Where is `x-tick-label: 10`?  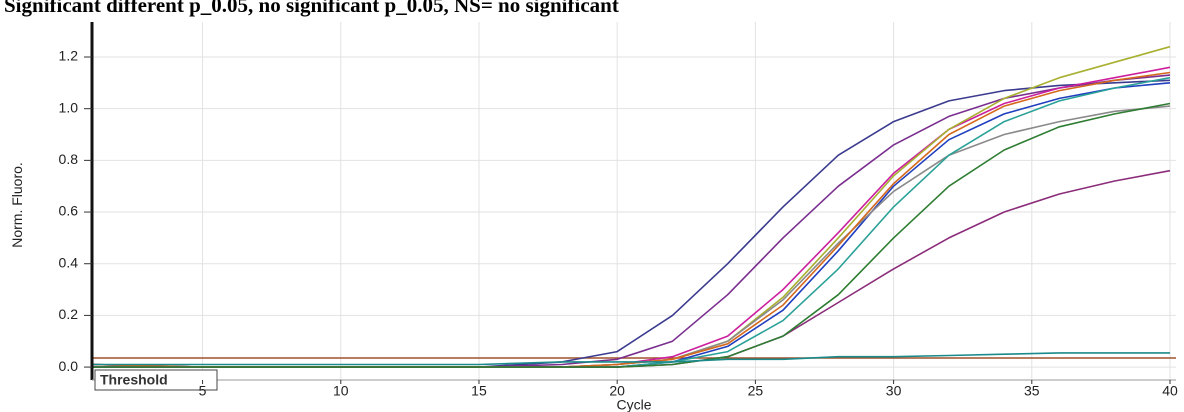 x-tick-label: 10 is located at coordinates (341, 391).